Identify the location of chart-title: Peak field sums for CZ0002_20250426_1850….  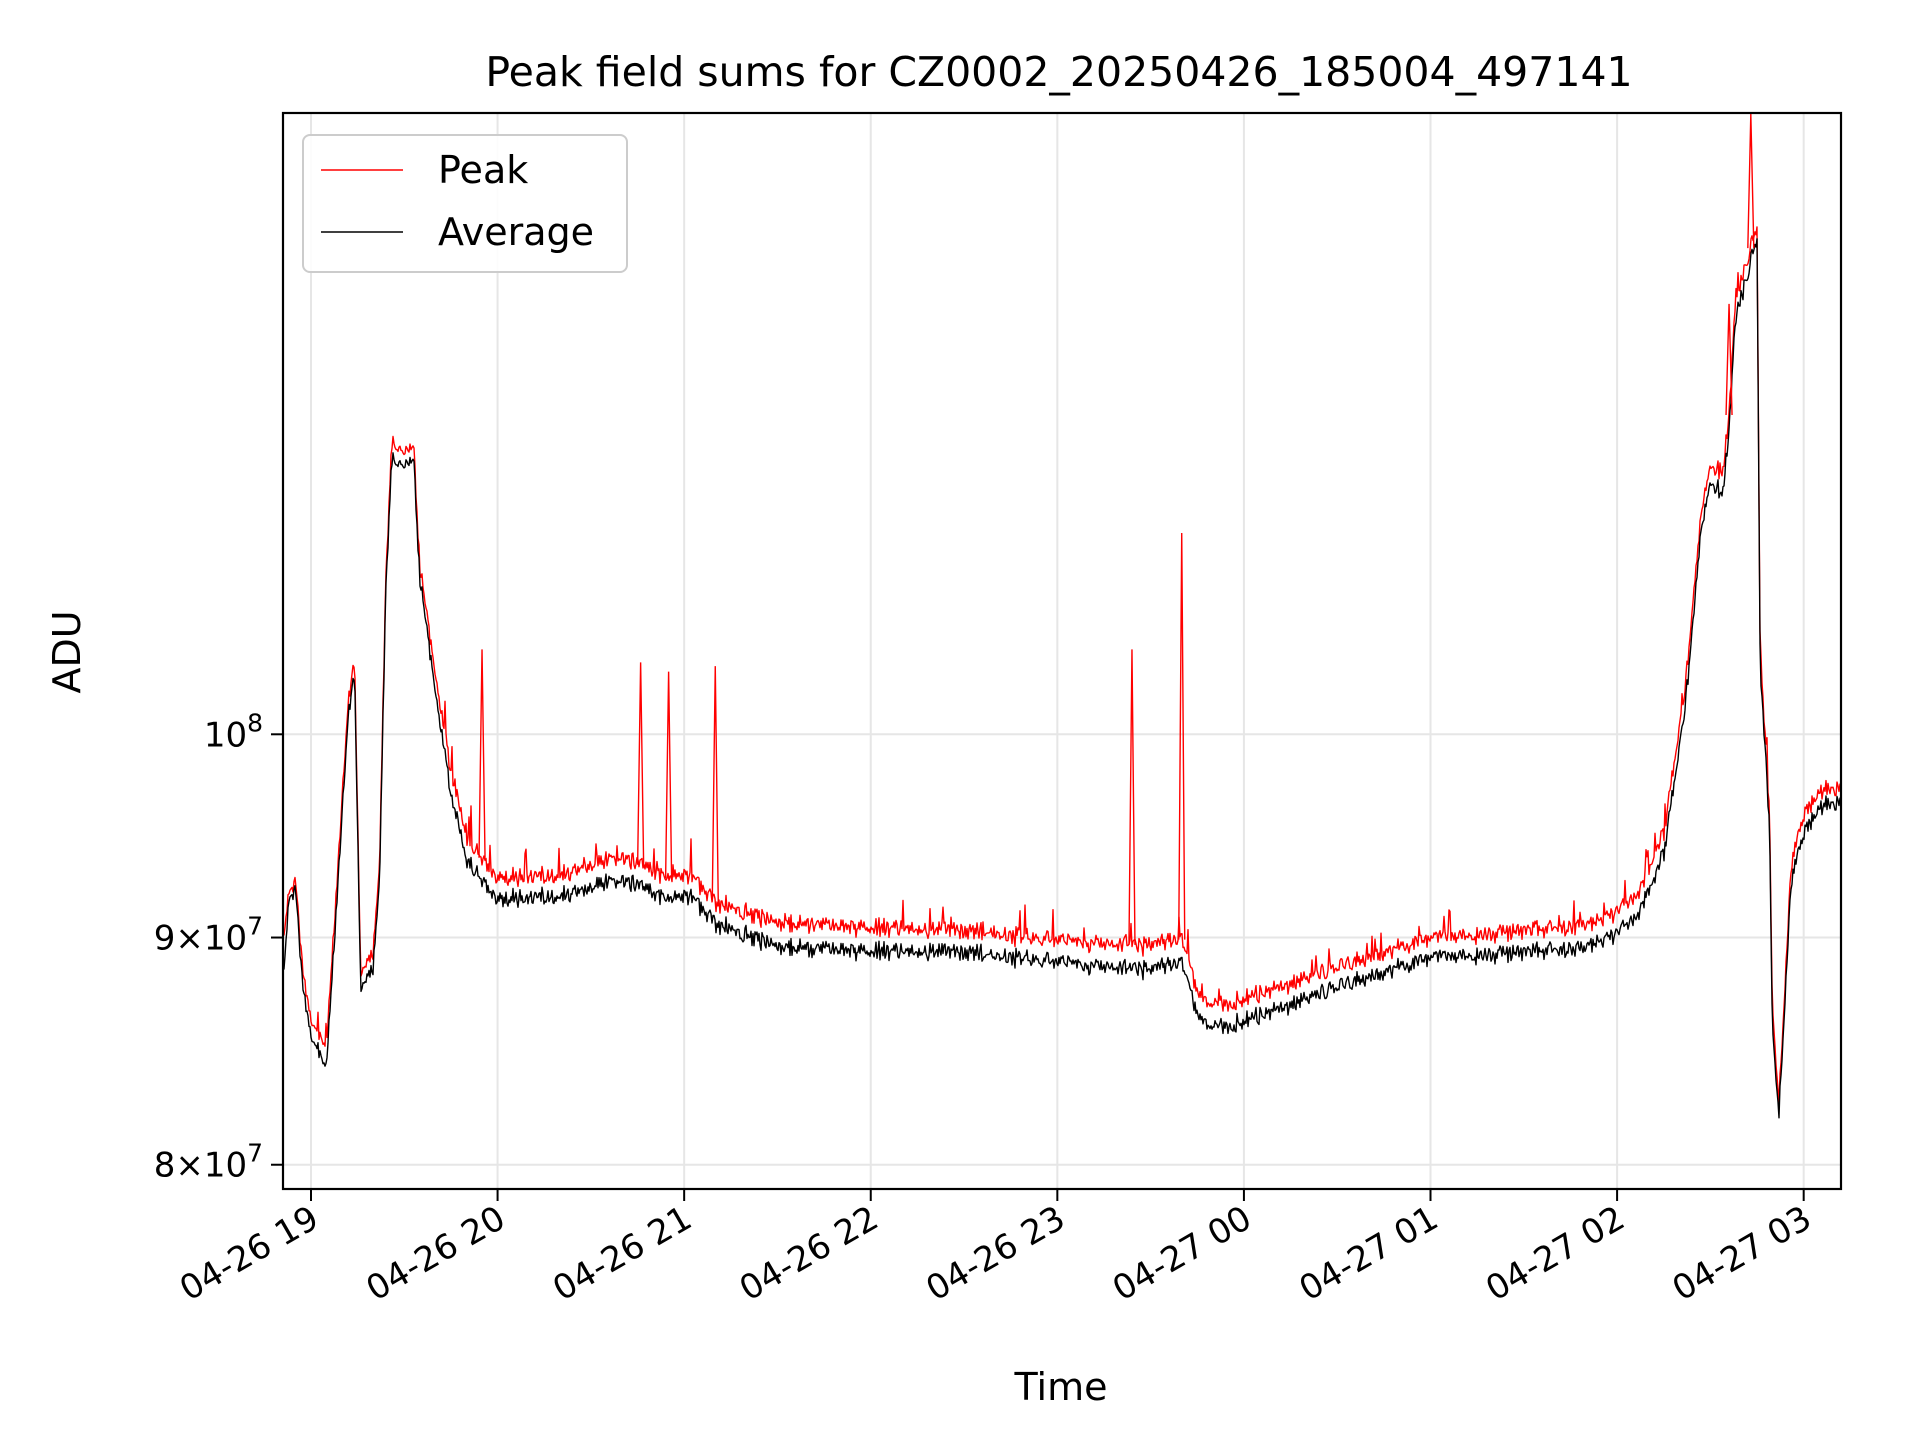
(1058, 72).